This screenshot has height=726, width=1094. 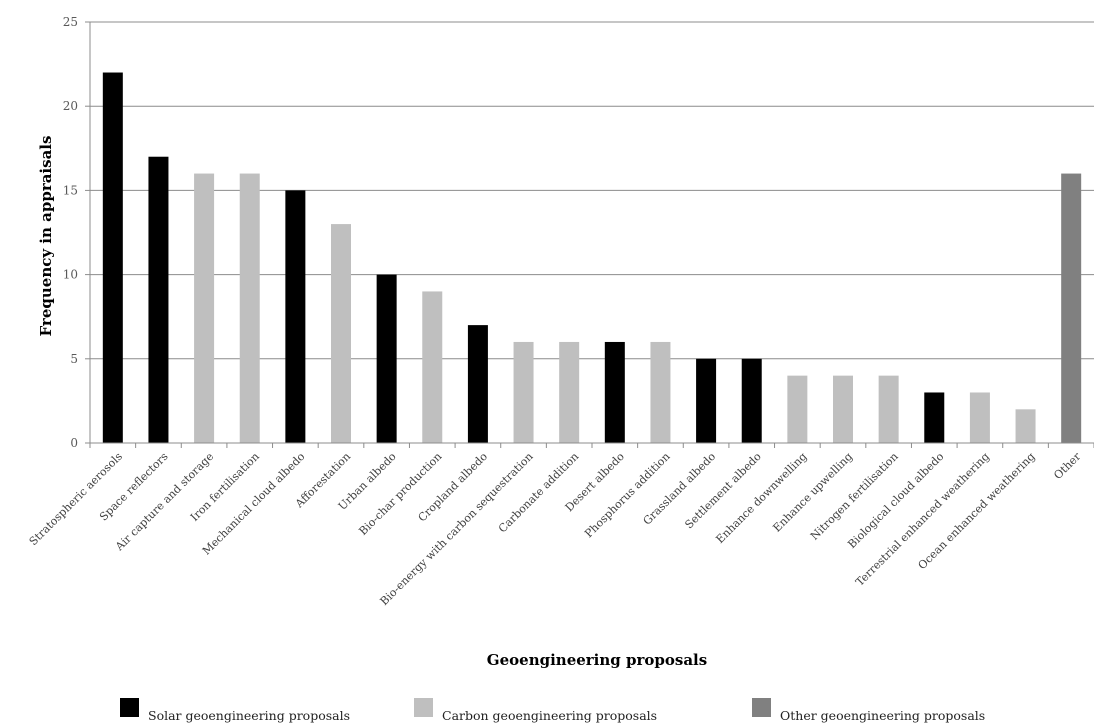 I want to click on legend-label-solar: Solar geoengineering proposals, so click(x=249, y=715).